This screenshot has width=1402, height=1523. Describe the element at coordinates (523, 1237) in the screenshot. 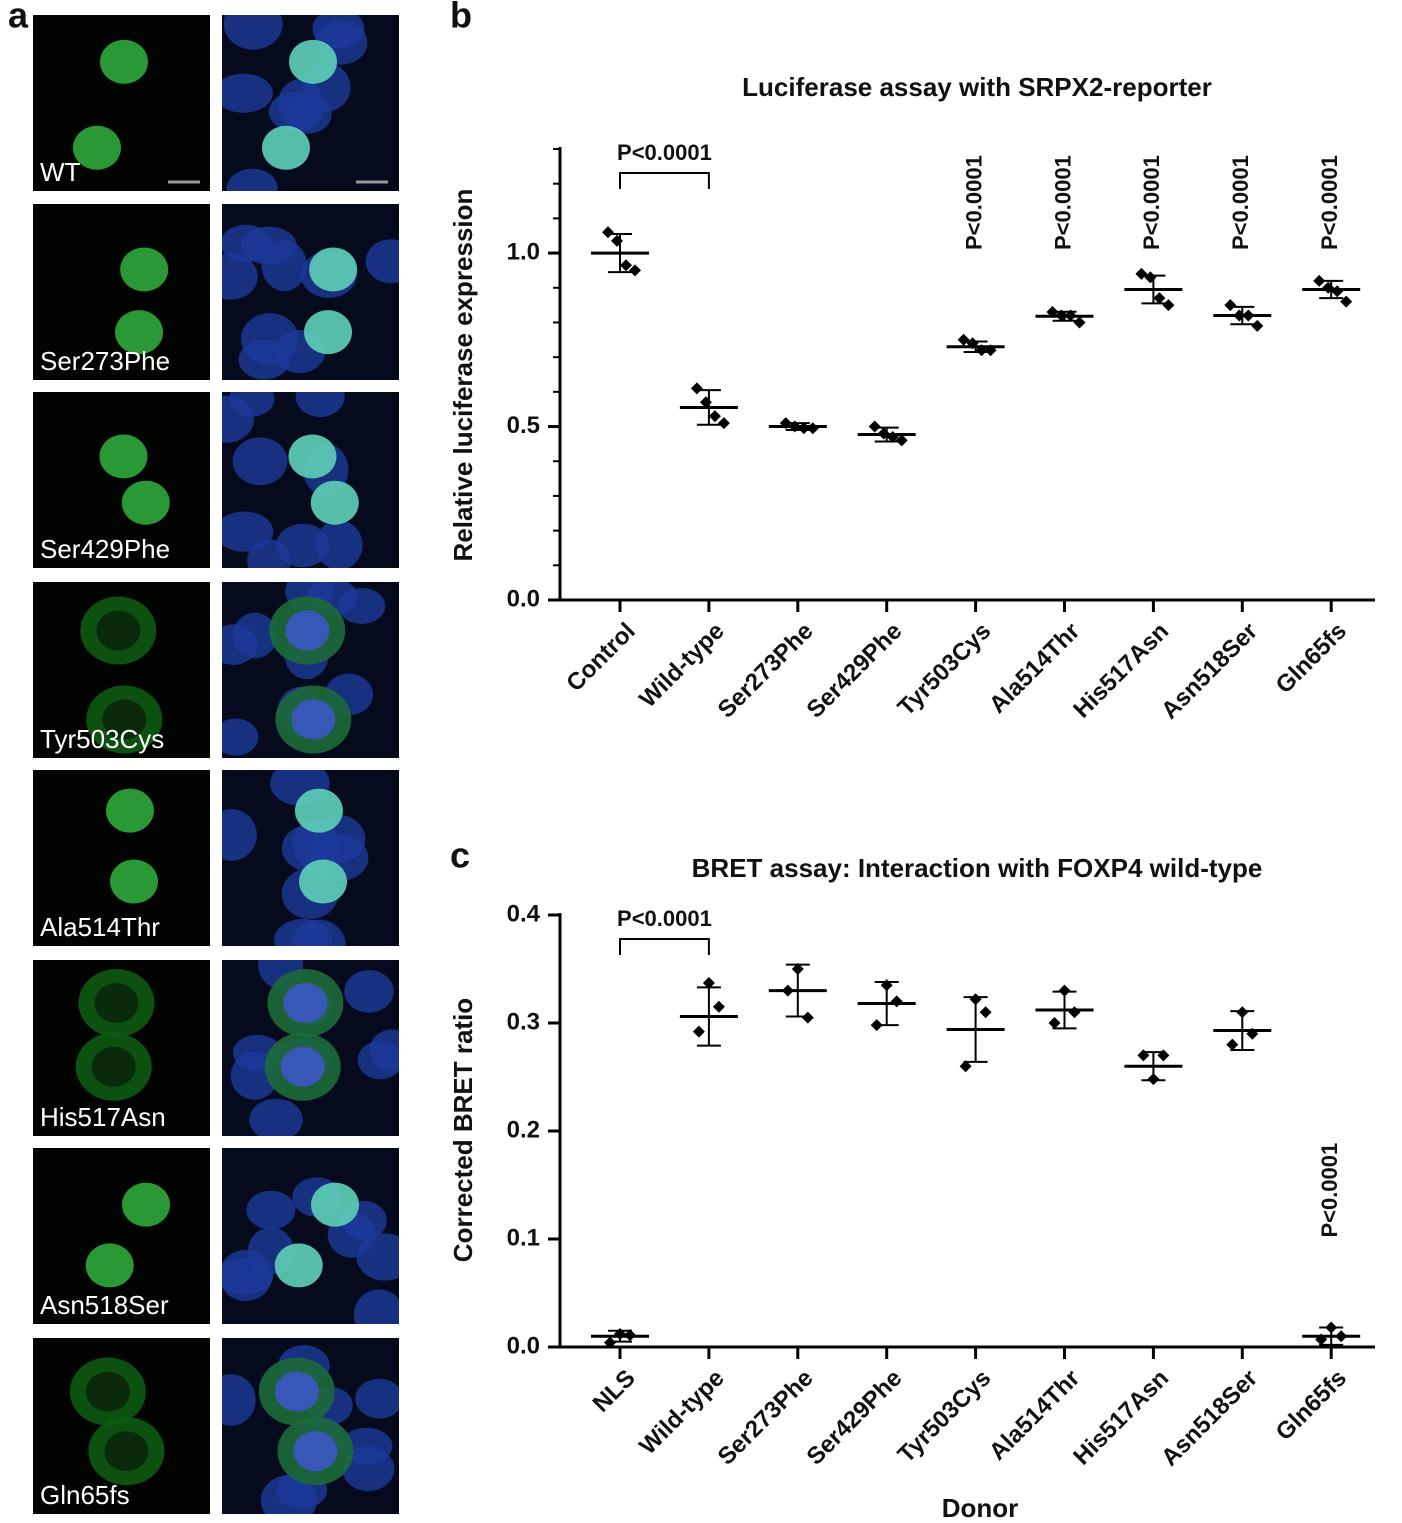

I see `y-tick-label: 0.1` at that location.